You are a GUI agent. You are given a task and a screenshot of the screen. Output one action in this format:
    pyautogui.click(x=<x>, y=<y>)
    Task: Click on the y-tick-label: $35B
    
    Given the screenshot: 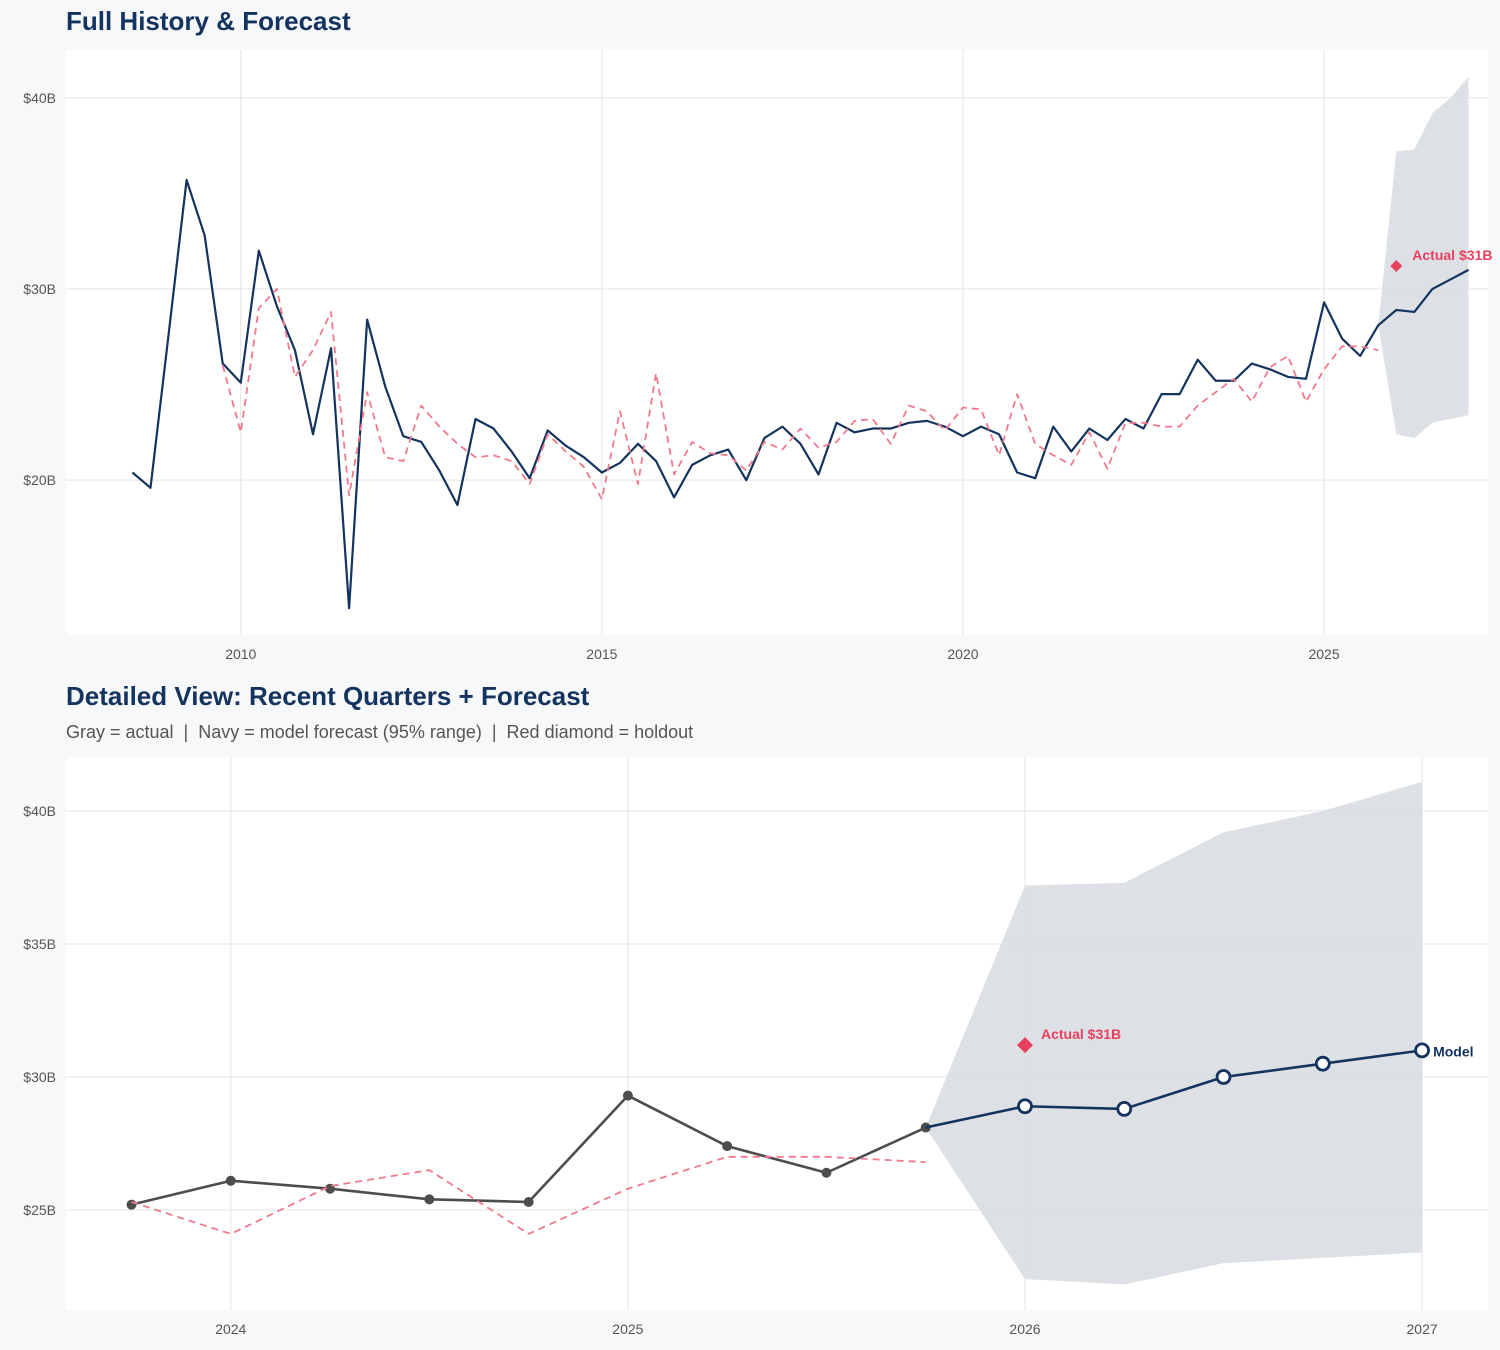 What is the action you would take?
    pyautogui.click(x=39, y=944)
    